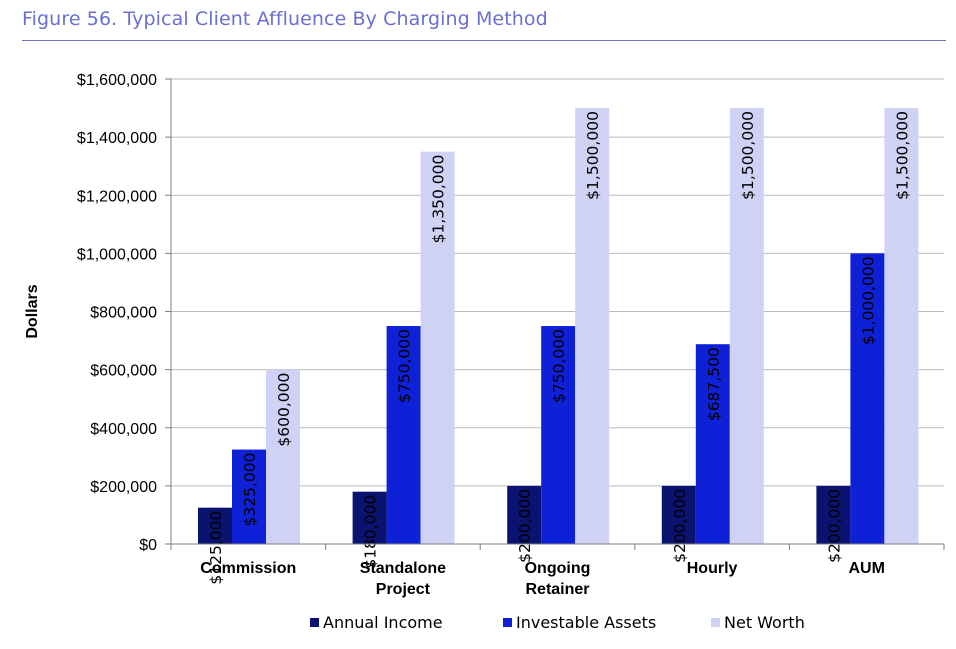  What do you see at coordinates (123, 487) in the screenshot?
I see `y-tick-label: $200,000` at bounding box center [123, 487].